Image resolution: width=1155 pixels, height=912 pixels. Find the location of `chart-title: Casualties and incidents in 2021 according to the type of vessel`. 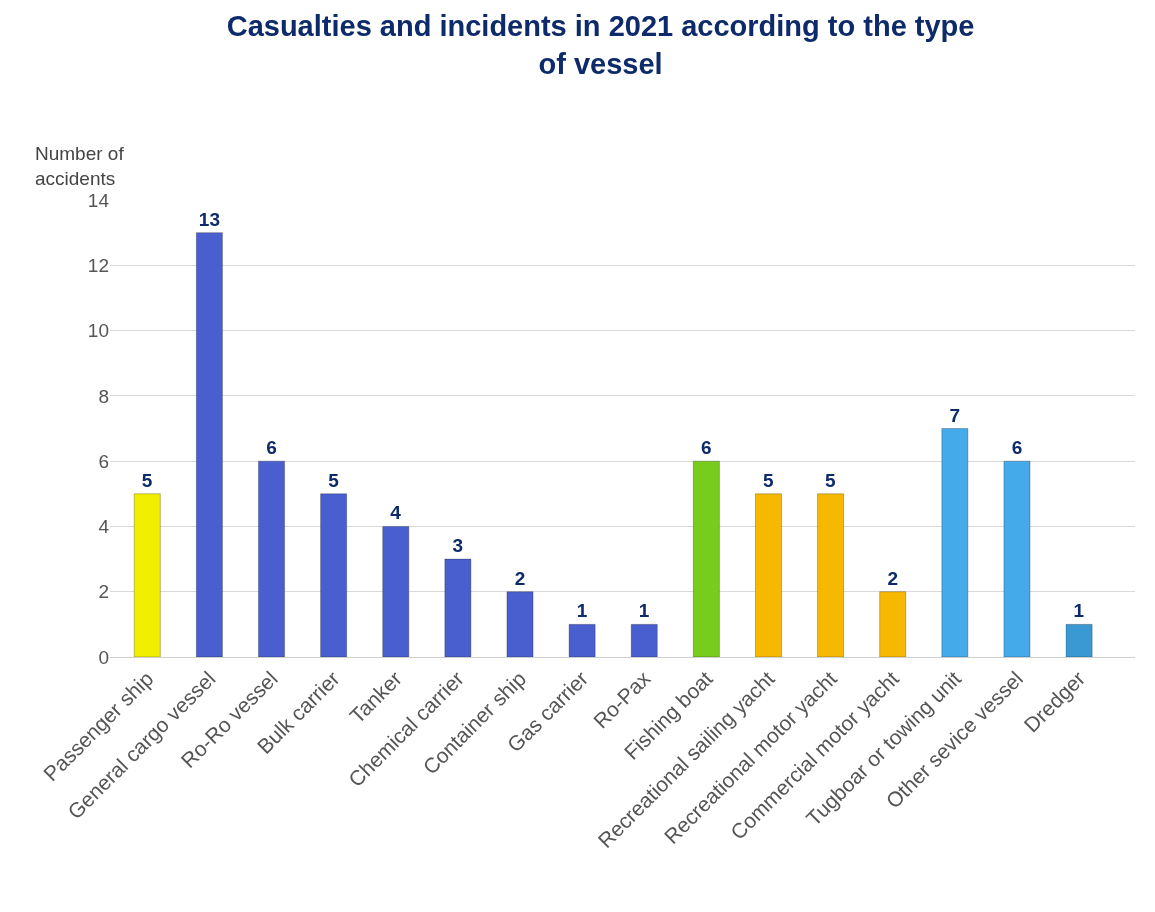

chart-title: Casualties and incidents in 2021 according to the type of vessel is located at coordinates (600, 45).